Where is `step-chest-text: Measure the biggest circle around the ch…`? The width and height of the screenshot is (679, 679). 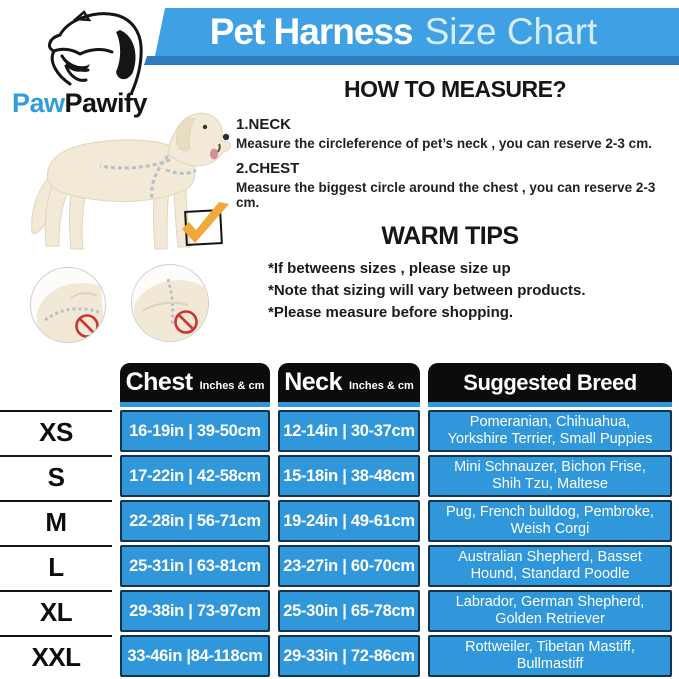
step-chest-text: Measure the biggest circle around the ch… is located at coordinates (446, 195).